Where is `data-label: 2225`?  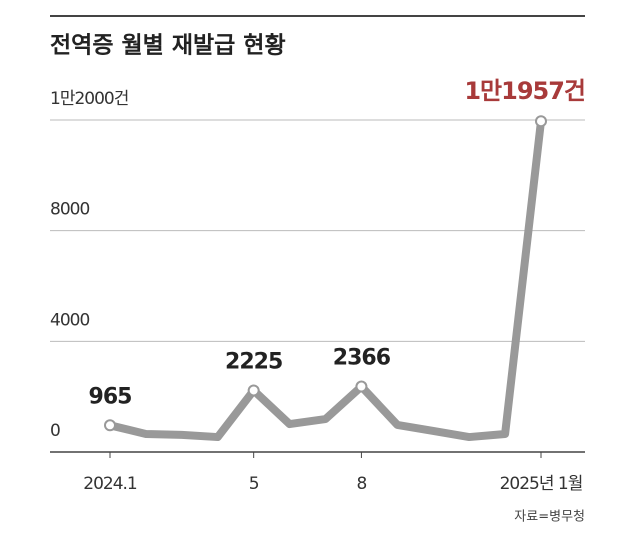 data-label: 2225 is located at coordinates (253, 361).